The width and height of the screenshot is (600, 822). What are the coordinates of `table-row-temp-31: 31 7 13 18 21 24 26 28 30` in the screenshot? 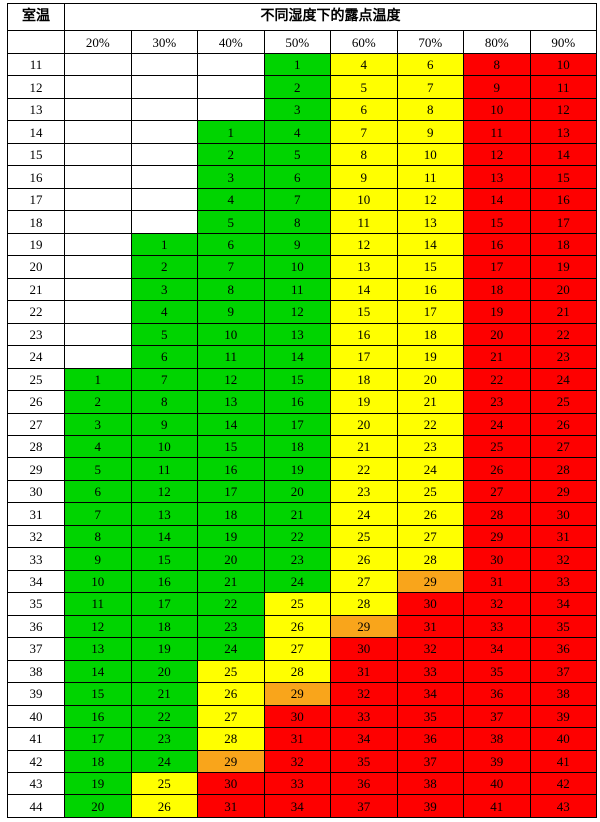 It's located at (302, 514).